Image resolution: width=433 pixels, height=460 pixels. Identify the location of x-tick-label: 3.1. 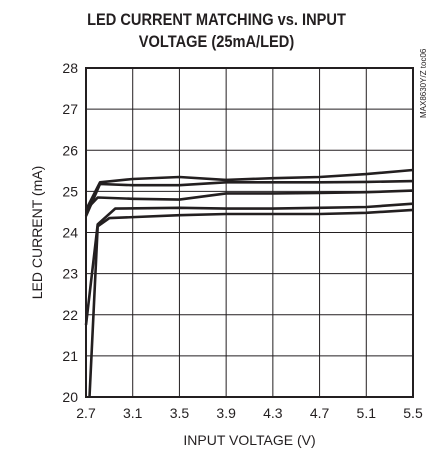
(133, 413).